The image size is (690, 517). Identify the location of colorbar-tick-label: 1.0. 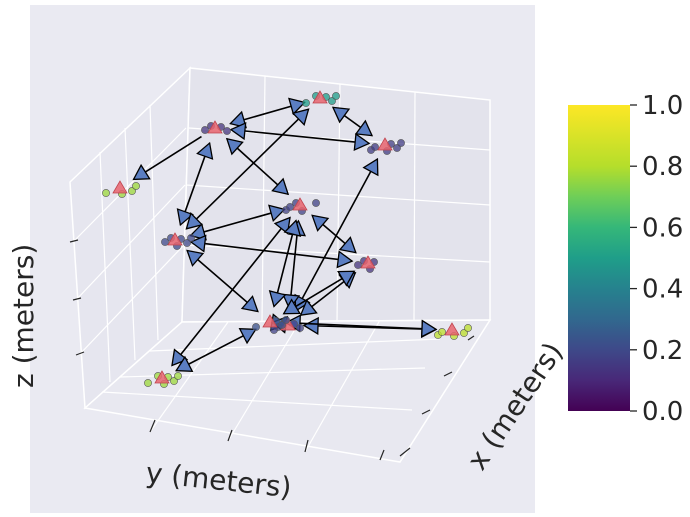
(662, 106).